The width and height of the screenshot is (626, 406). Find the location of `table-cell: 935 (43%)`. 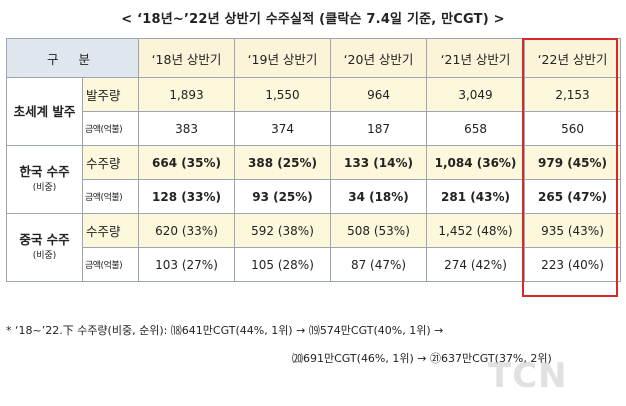

table-cell: 935 (43%) is located at coordinates (573, 230).